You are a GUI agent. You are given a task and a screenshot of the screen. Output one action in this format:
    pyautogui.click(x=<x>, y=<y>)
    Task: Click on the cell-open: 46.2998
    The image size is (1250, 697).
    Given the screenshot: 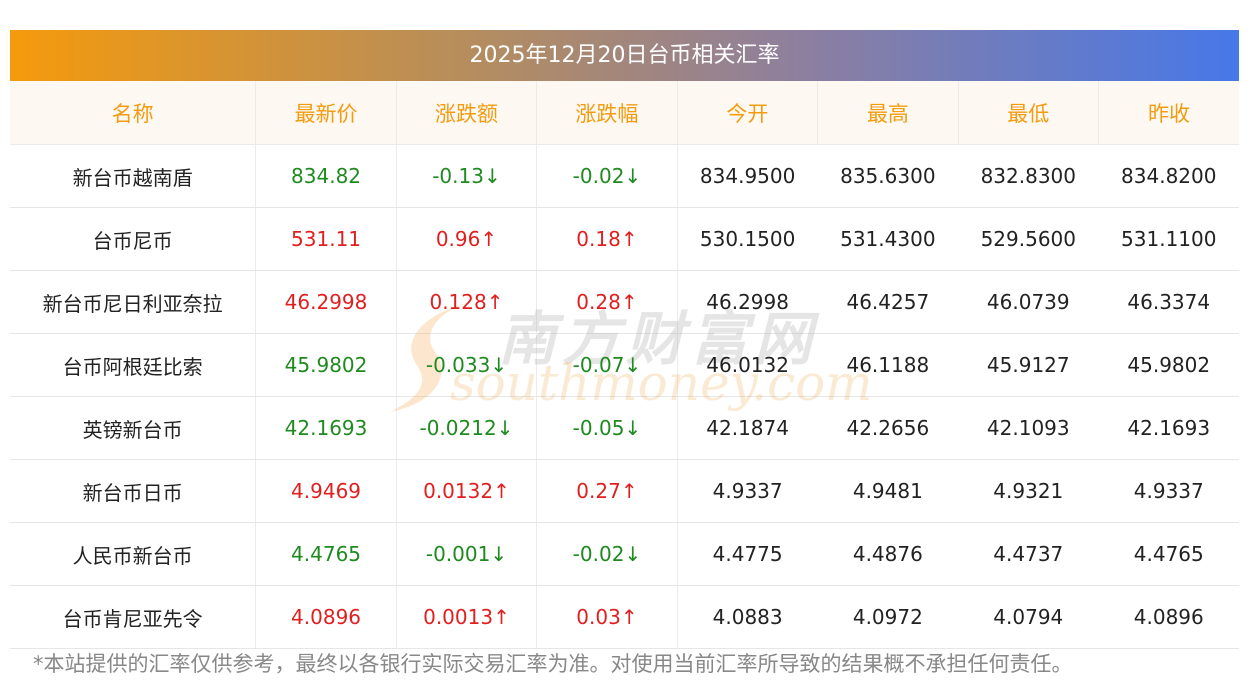 What is the action you would take?
    pyautogui.click(x=747, y=302)
    